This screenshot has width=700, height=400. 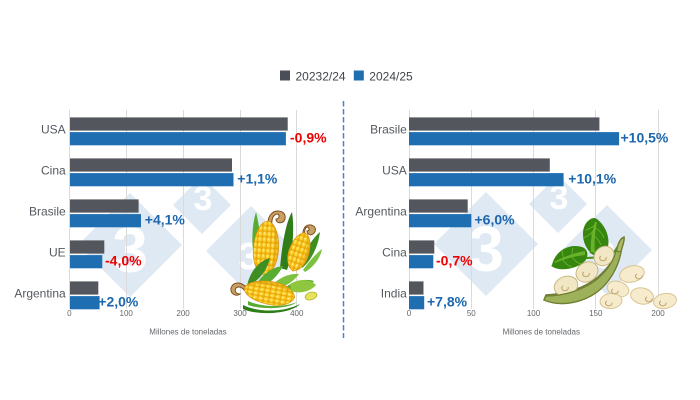 I want to click on svg-text: -0,9%, so click(x=308, y=138).